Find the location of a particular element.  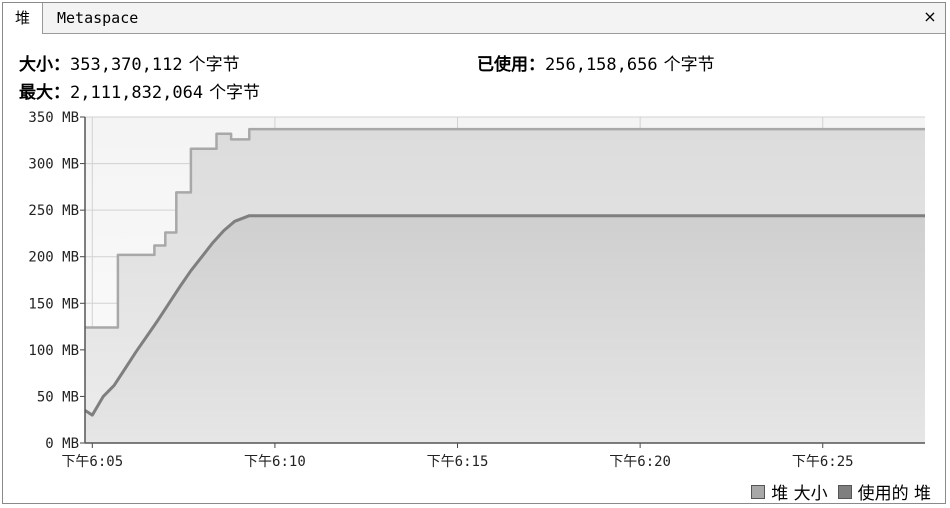

x-tick-label: 下午6:15 is located at coordinates (458, 462).